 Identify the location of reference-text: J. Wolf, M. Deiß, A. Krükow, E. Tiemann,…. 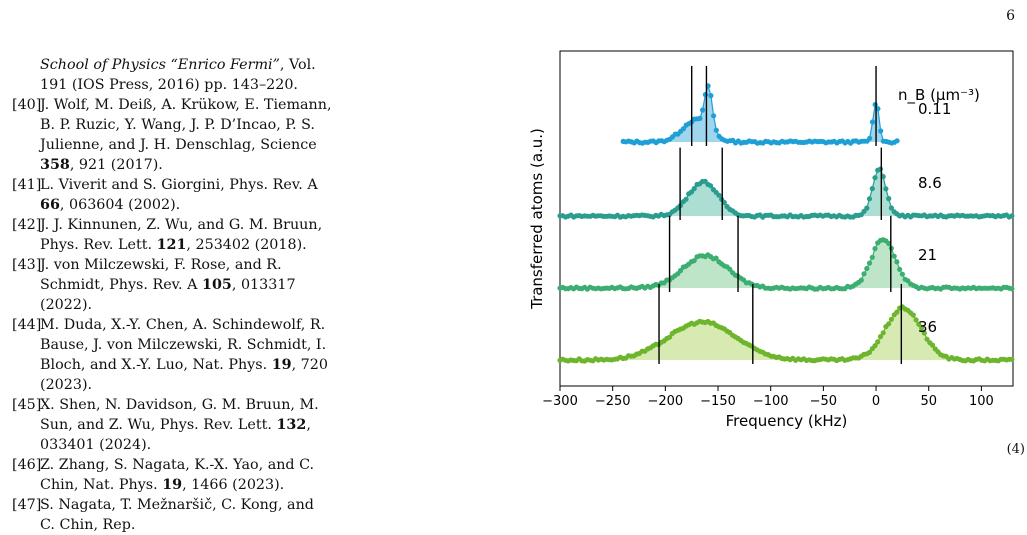
(186, 125).